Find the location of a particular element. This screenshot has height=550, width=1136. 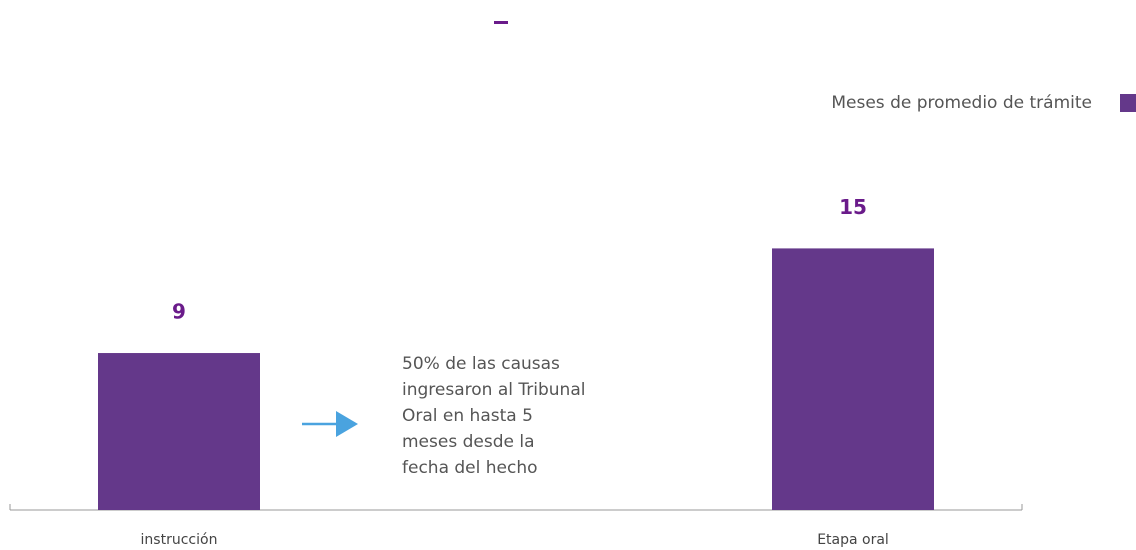

value-label: 15 is located at coordinates (853, 207).